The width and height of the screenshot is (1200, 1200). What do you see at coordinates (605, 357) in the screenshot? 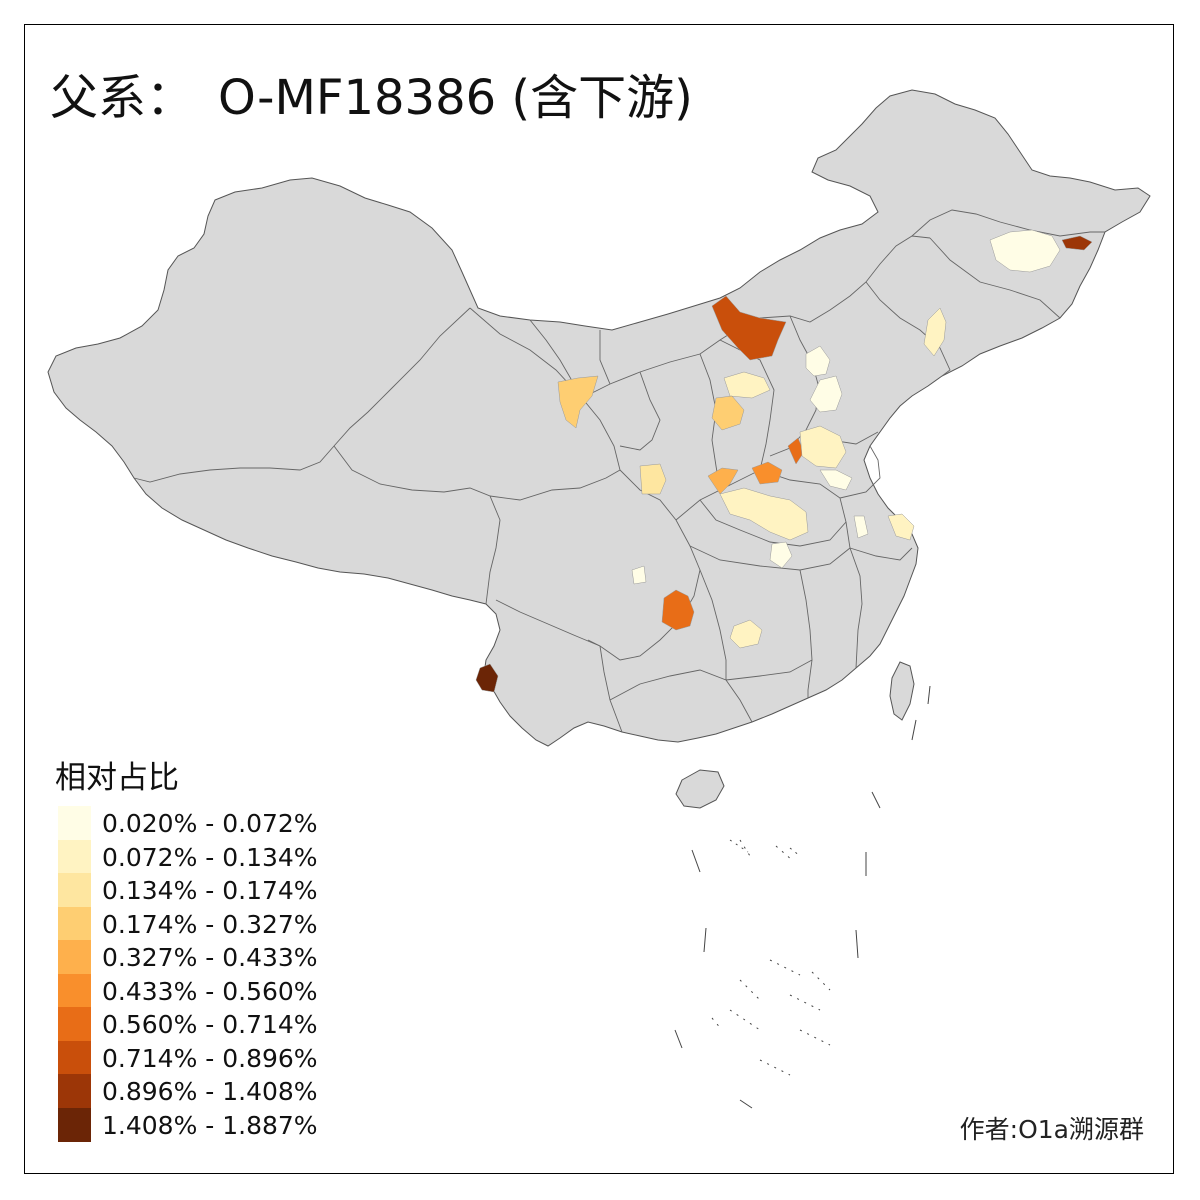
I see `border-innermongolia-west` at bounding box center [605, 357].